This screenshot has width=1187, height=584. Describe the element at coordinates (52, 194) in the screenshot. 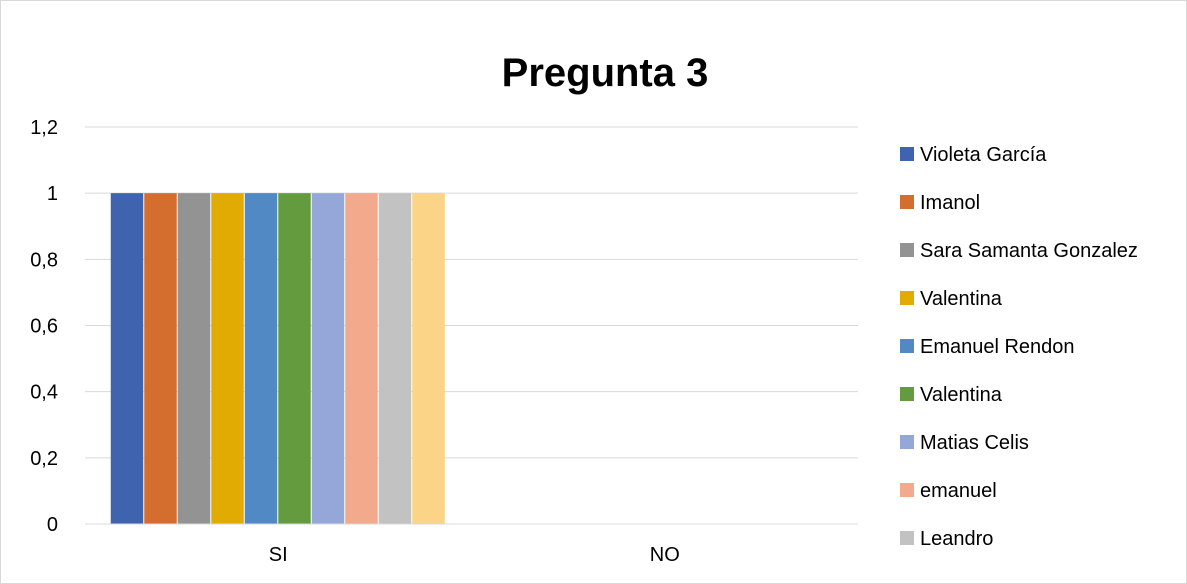

I see `y-tick-label: 1` at that location.